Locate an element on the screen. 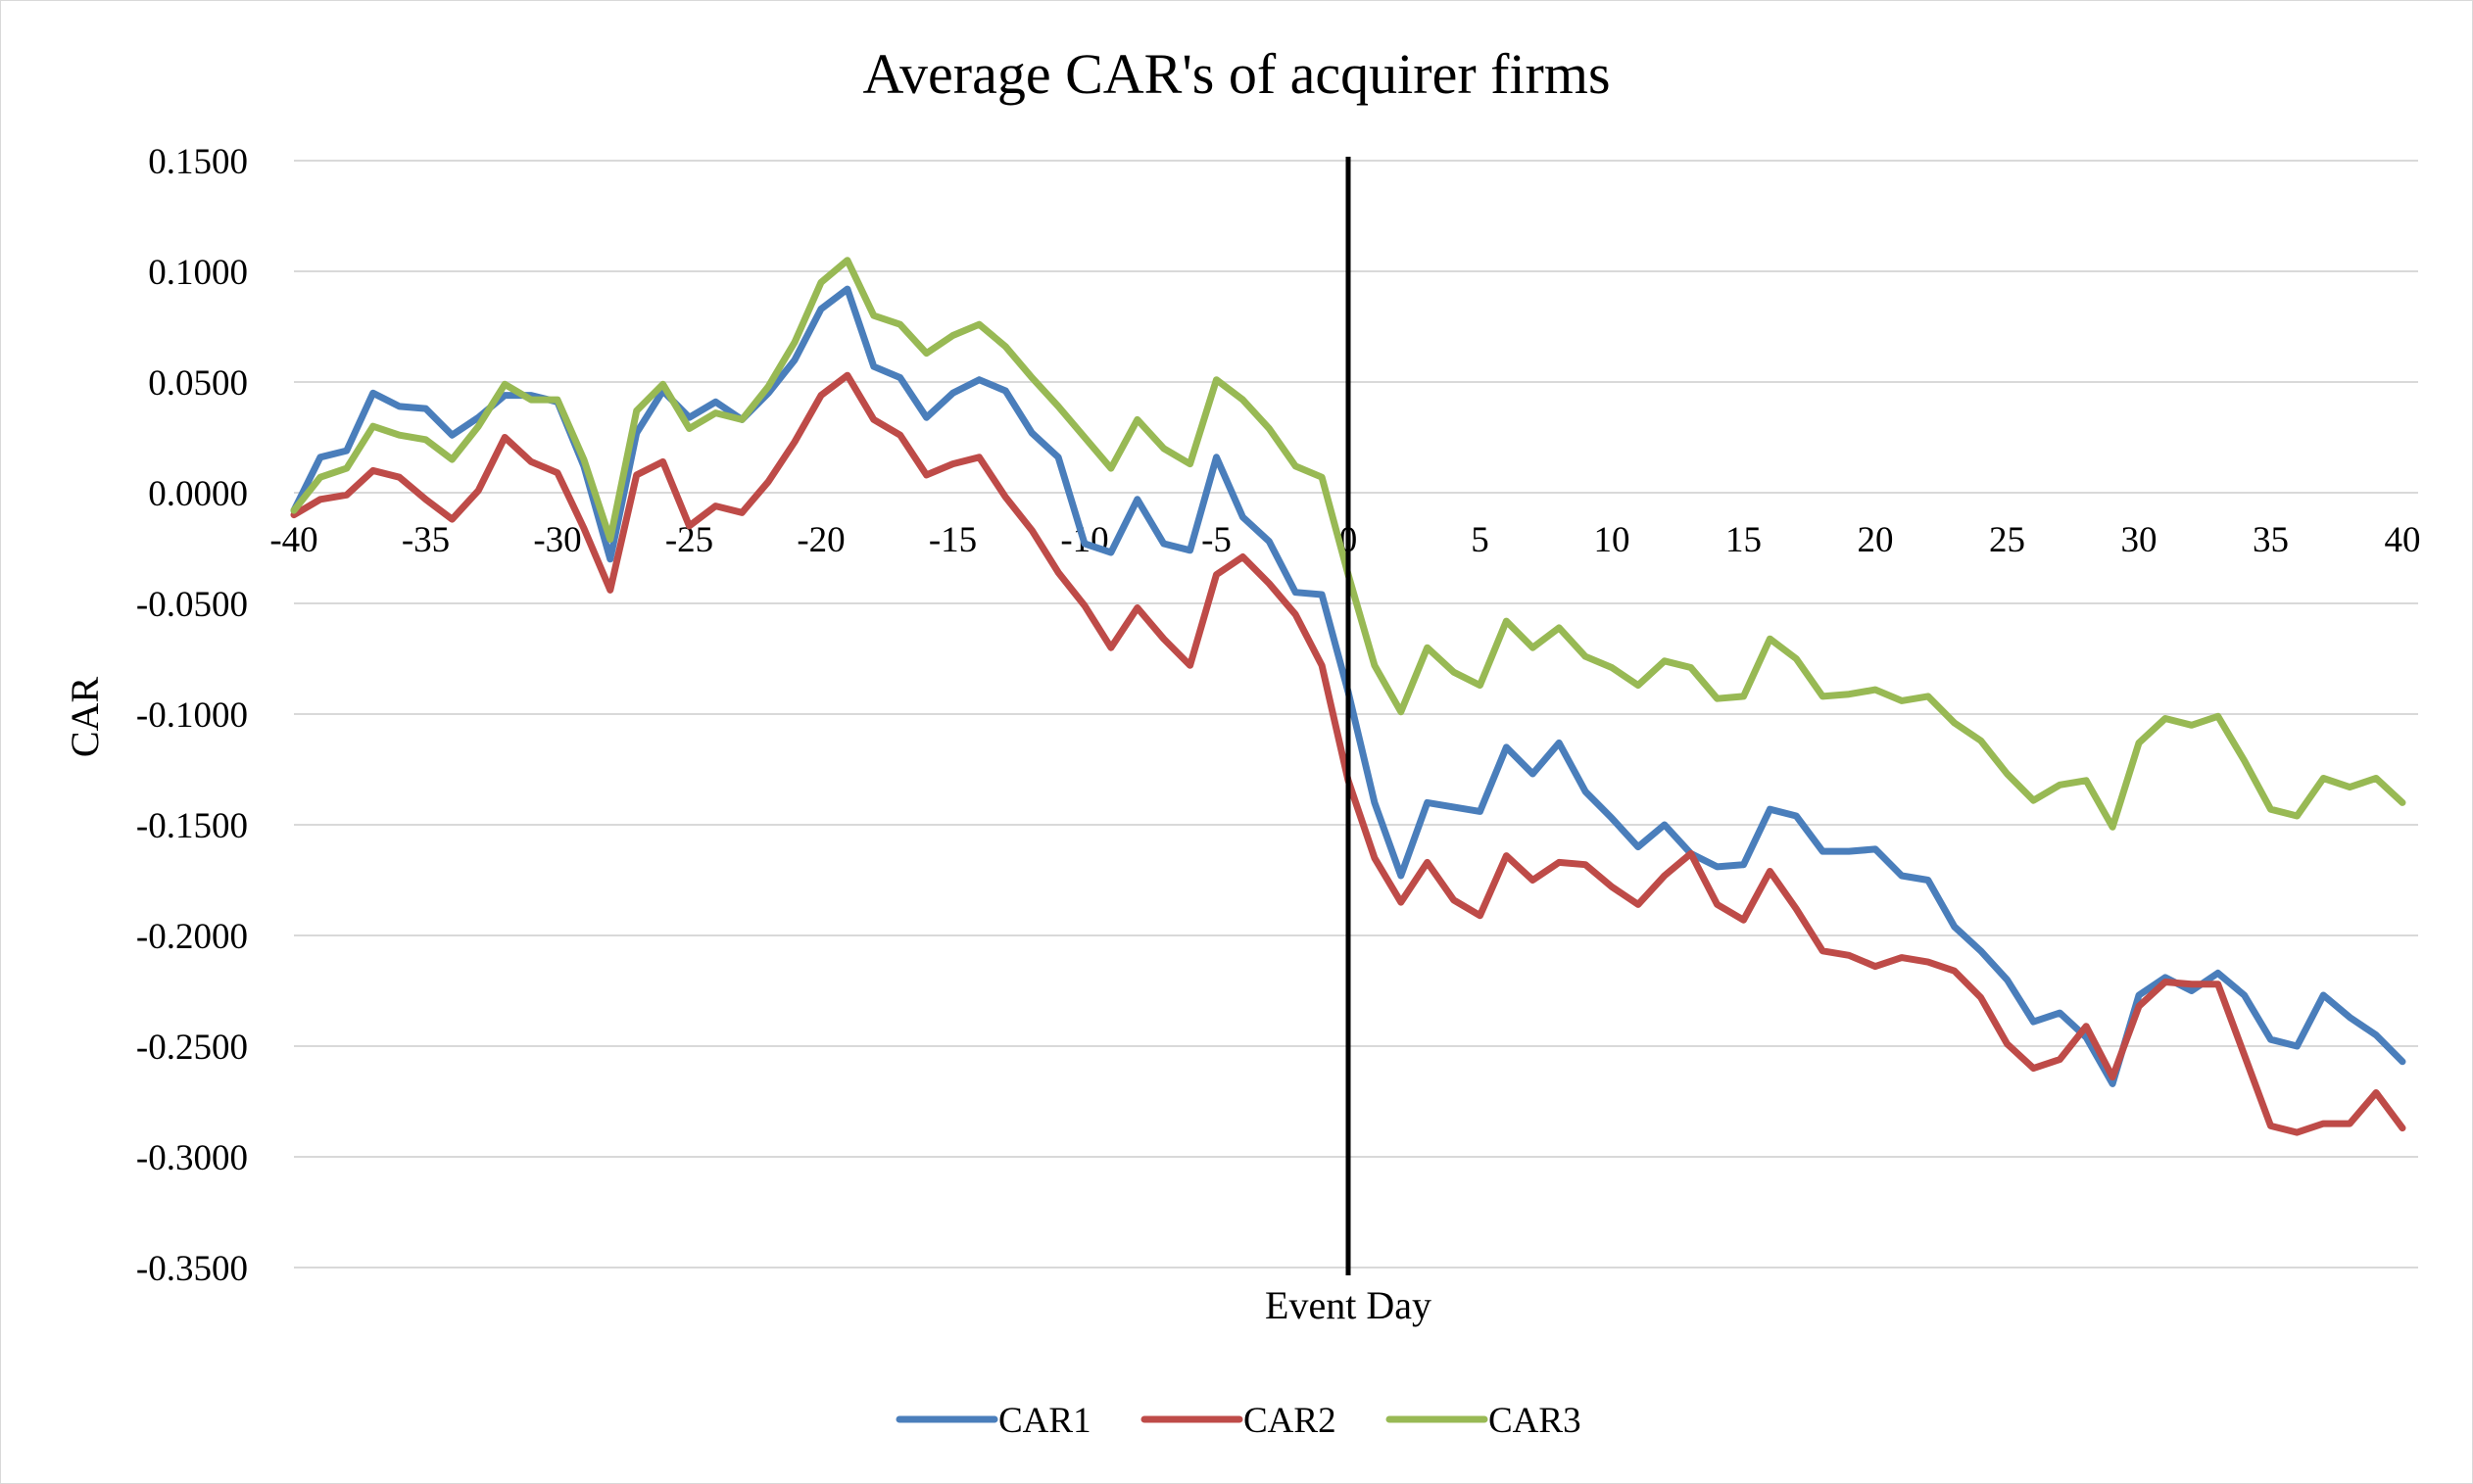 The height and width of the screenshot is (1484, 2473). x-tick-label: -15 is located at coordinates (953, 540).